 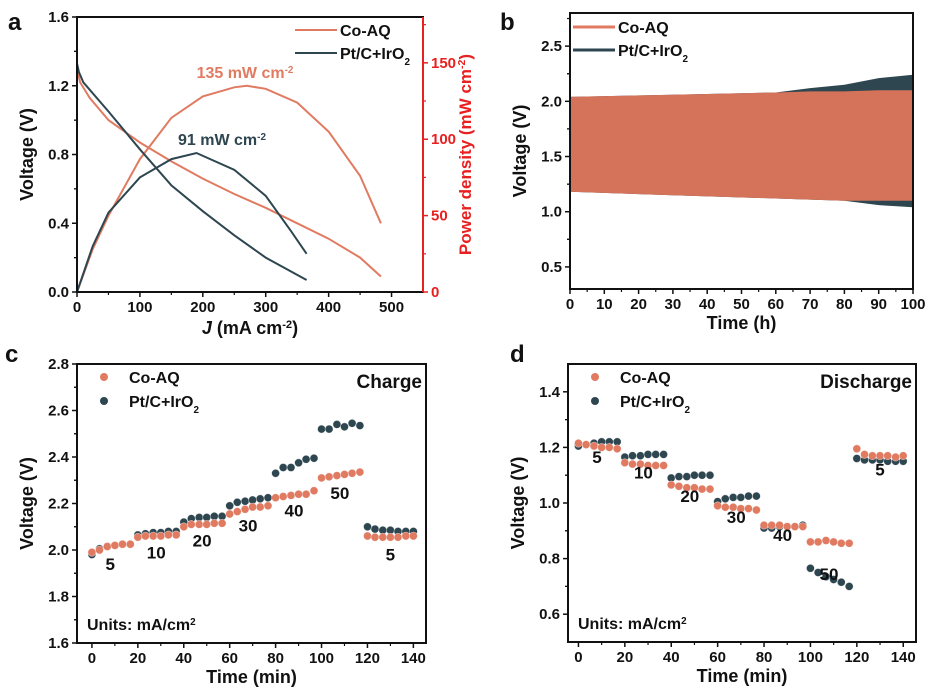 I want to click on y-tick-label: 1.8, so click(x=58, y=597).